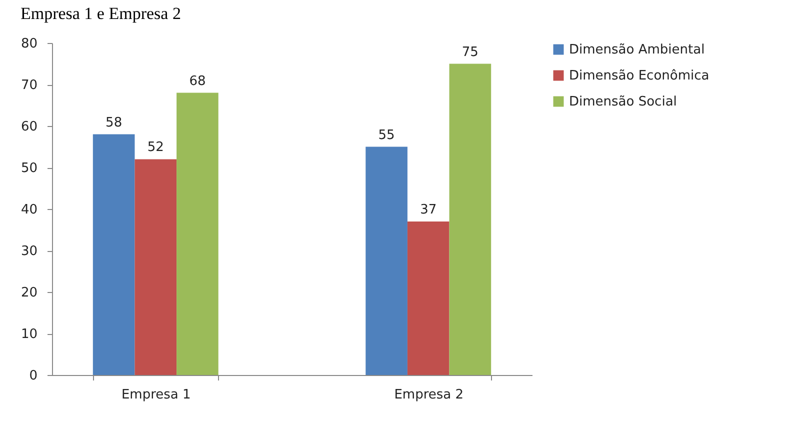 The image size is (809, 425). What do you see at coordinates (428, 210) in the screenshot?
I see `data-label: 37` at bounding box center [428, 210].